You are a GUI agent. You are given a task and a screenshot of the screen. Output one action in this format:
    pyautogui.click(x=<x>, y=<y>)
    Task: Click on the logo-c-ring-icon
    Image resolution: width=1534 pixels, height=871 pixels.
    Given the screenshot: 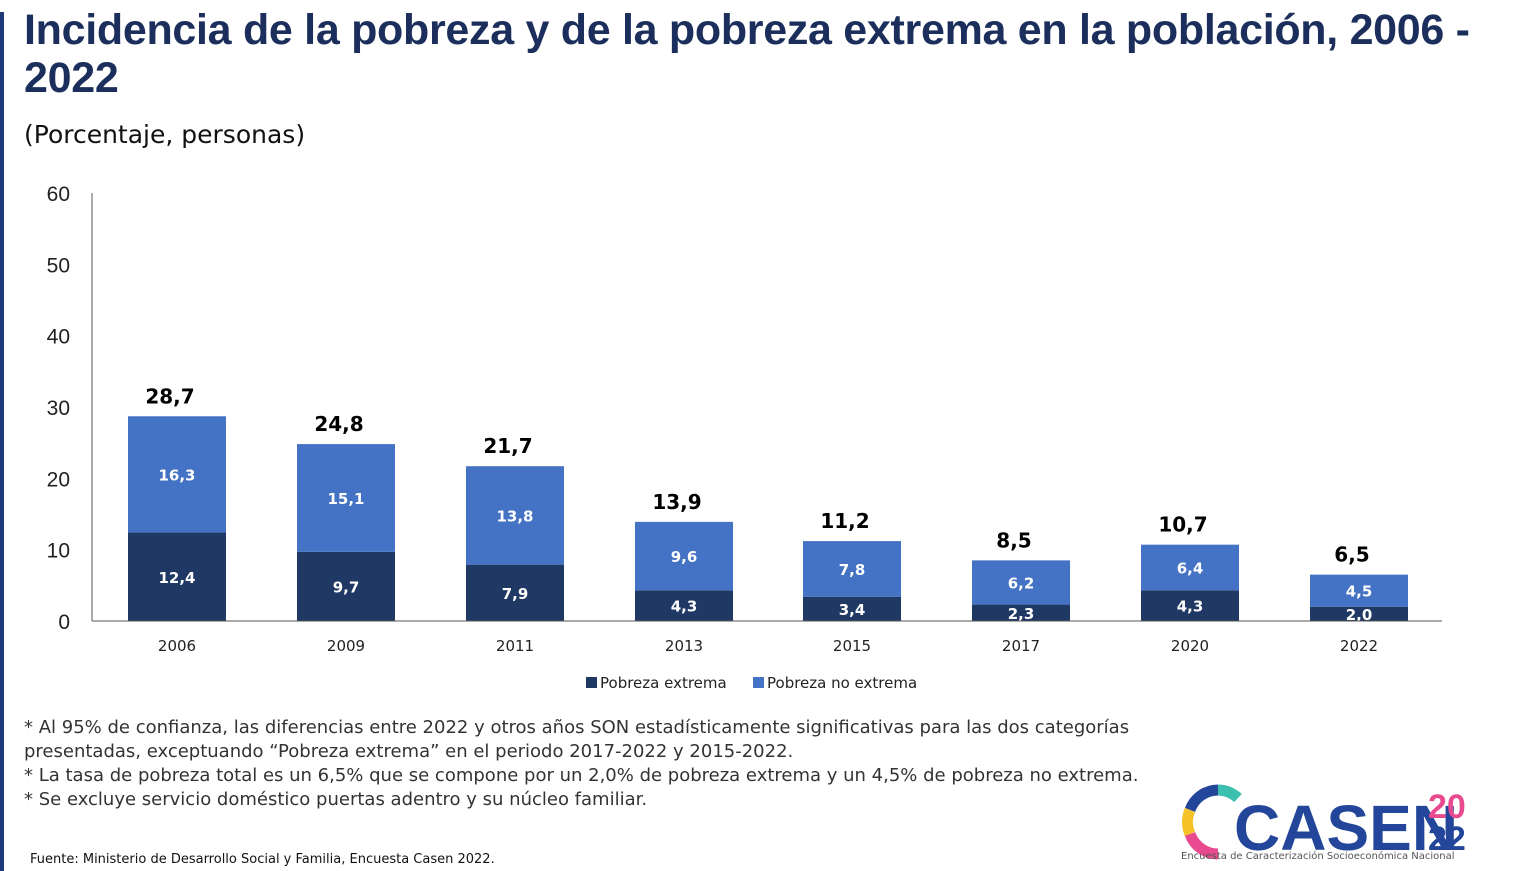 What is the action you would take?
    pyautogui.click(x=1212, y=822)
    